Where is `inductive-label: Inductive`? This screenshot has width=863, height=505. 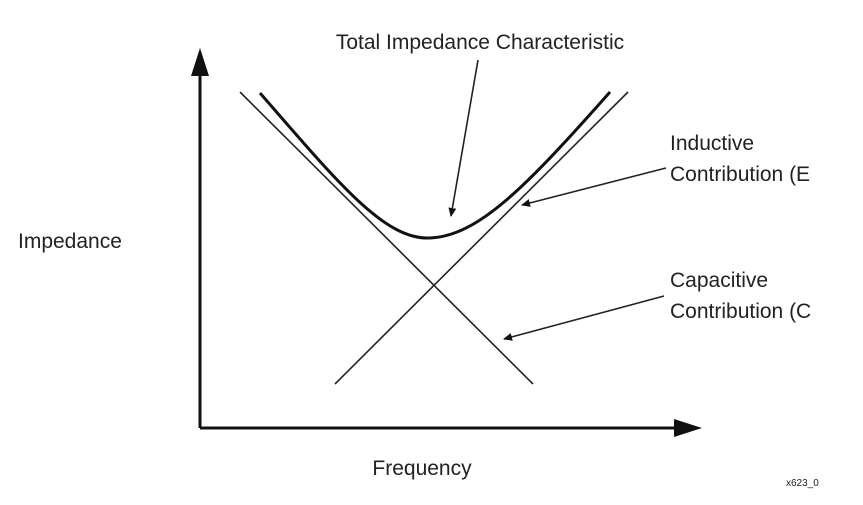 inductive-label: Inductive is located at coordinates (712, 143).